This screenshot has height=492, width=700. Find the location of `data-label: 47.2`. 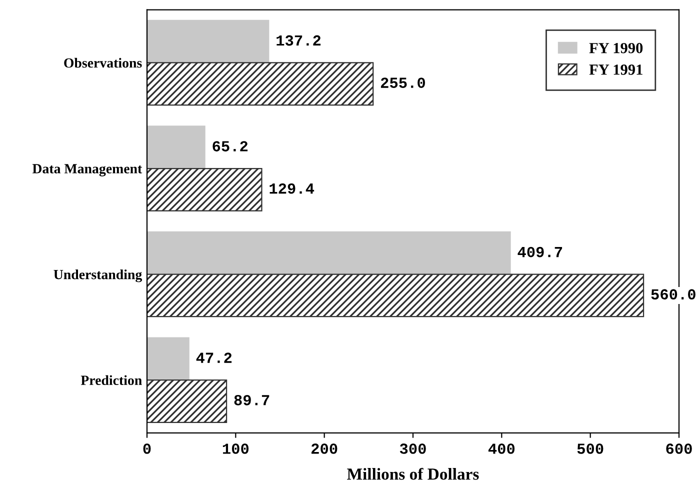

data-label: 47.2 is located at coordinates (214, 357).